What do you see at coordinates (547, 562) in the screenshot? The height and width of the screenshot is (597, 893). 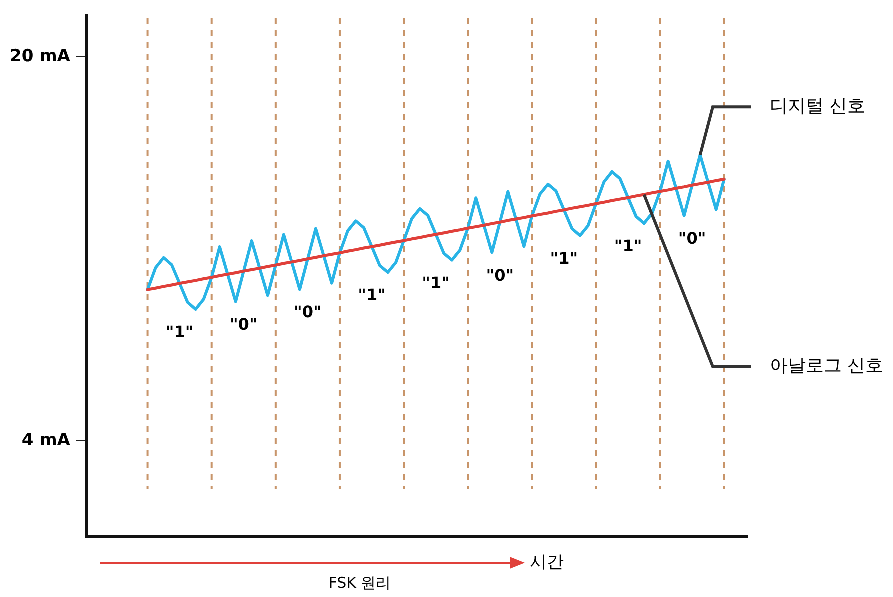 I see `x-axis-title: 시간` at bounding box center [547, 562].